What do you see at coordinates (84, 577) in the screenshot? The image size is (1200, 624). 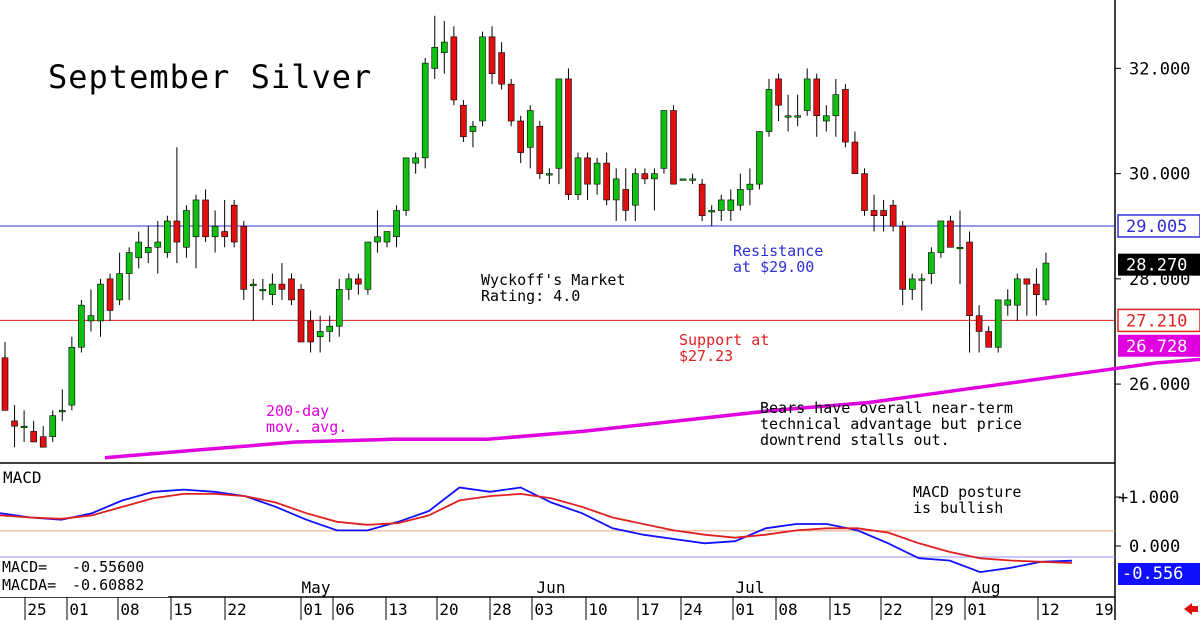 I see `macd-readout-box` at bounding box center [84, 577].